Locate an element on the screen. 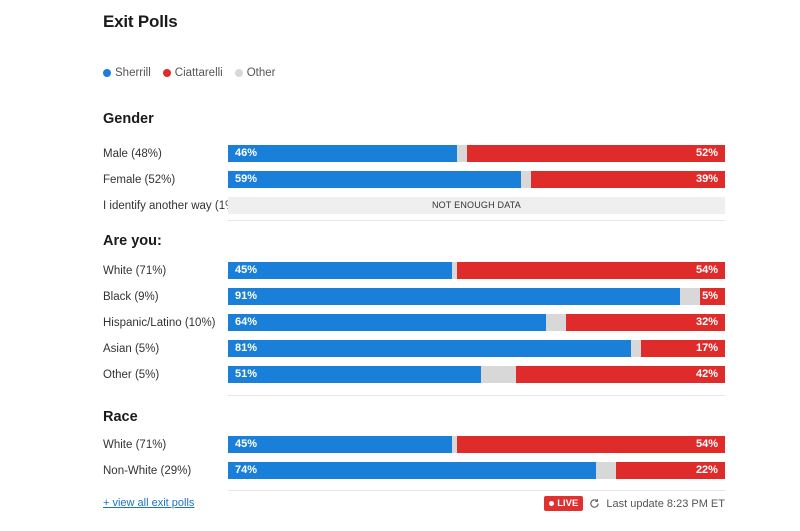  poll-row: Non-White (29%) 74% 22% is located at coordinates (414, 475).